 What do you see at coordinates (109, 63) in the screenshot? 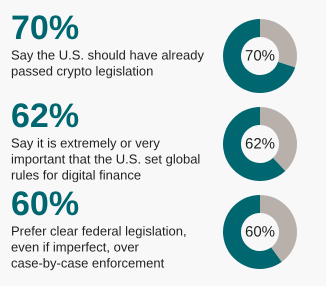
I see `text: Say the U.S. should have already passed crypto legislation` at bounding box center [109, 63].